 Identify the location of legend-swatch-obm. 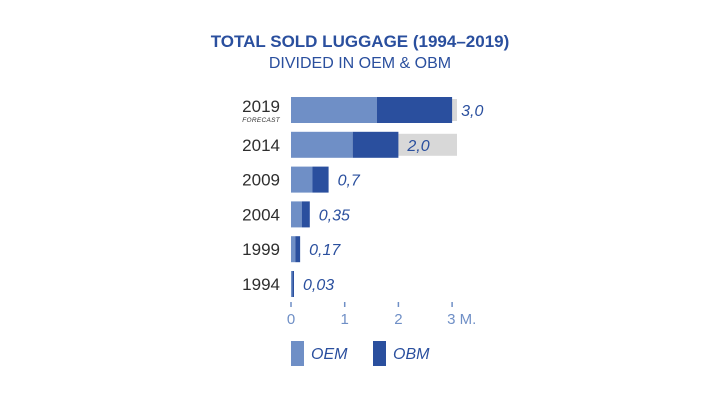
(379, 353).